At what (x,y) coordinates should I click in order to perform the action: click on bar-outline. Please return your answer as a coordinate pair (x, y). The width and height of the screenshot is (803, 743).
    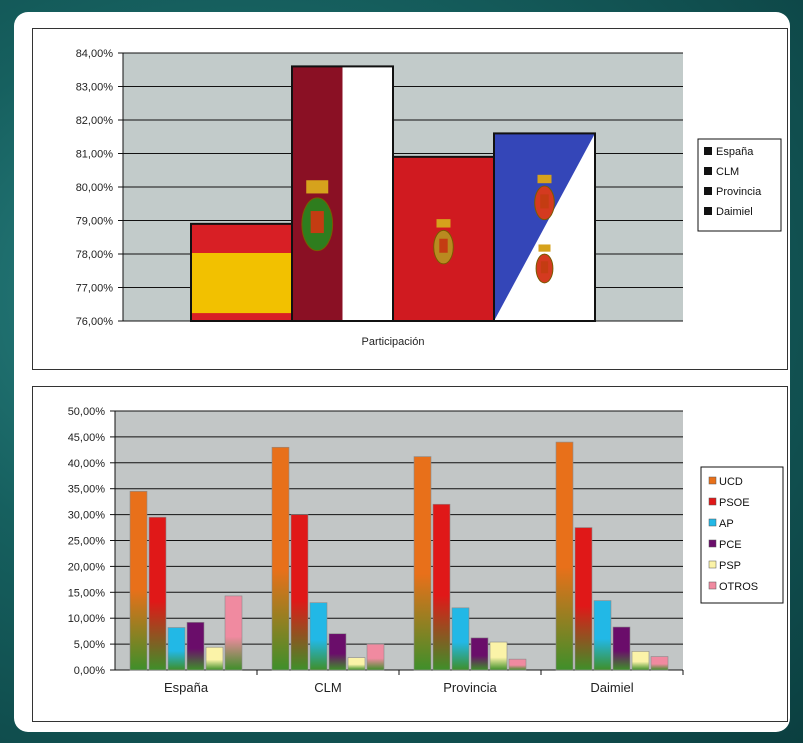
    Looking at the image, I should click on (544, 227).